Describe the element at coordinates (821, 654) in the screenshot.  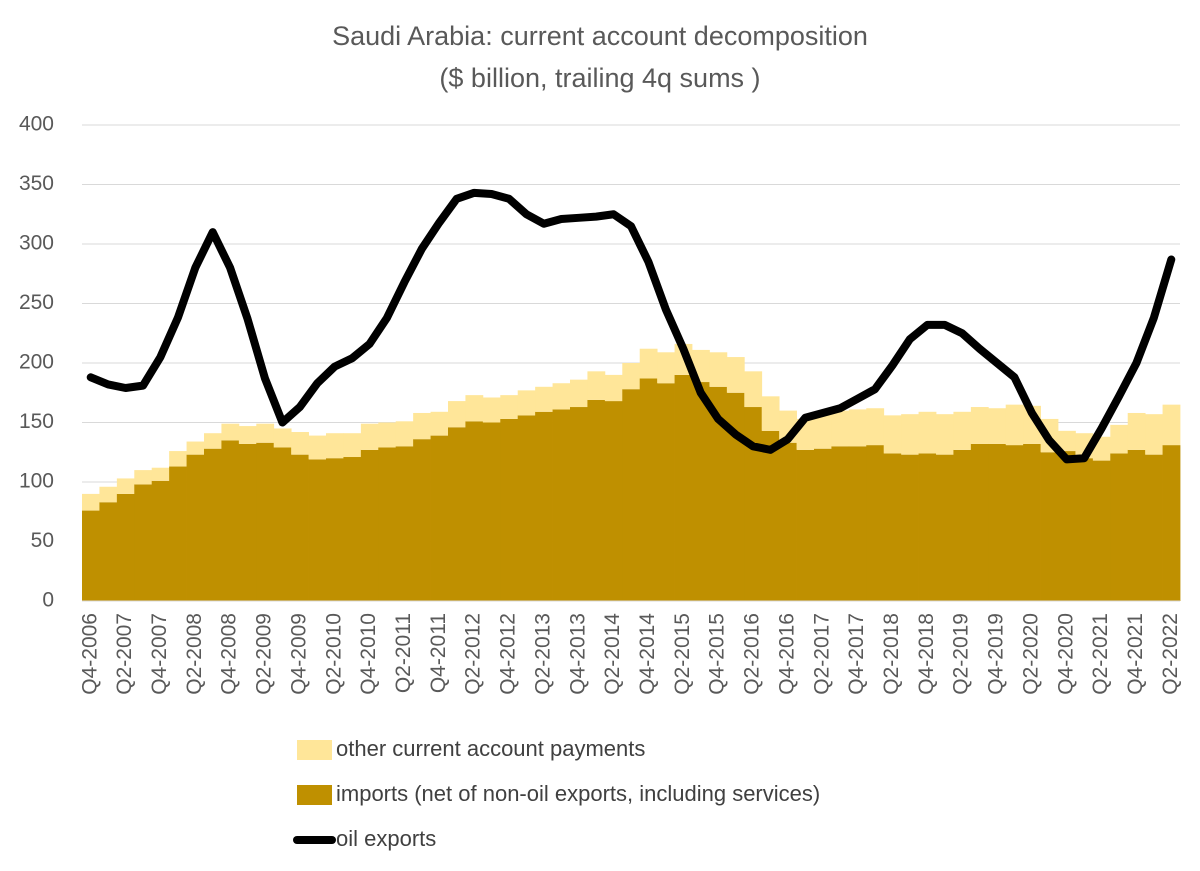
I see `x-tick-label: Q2-2017` at that location.